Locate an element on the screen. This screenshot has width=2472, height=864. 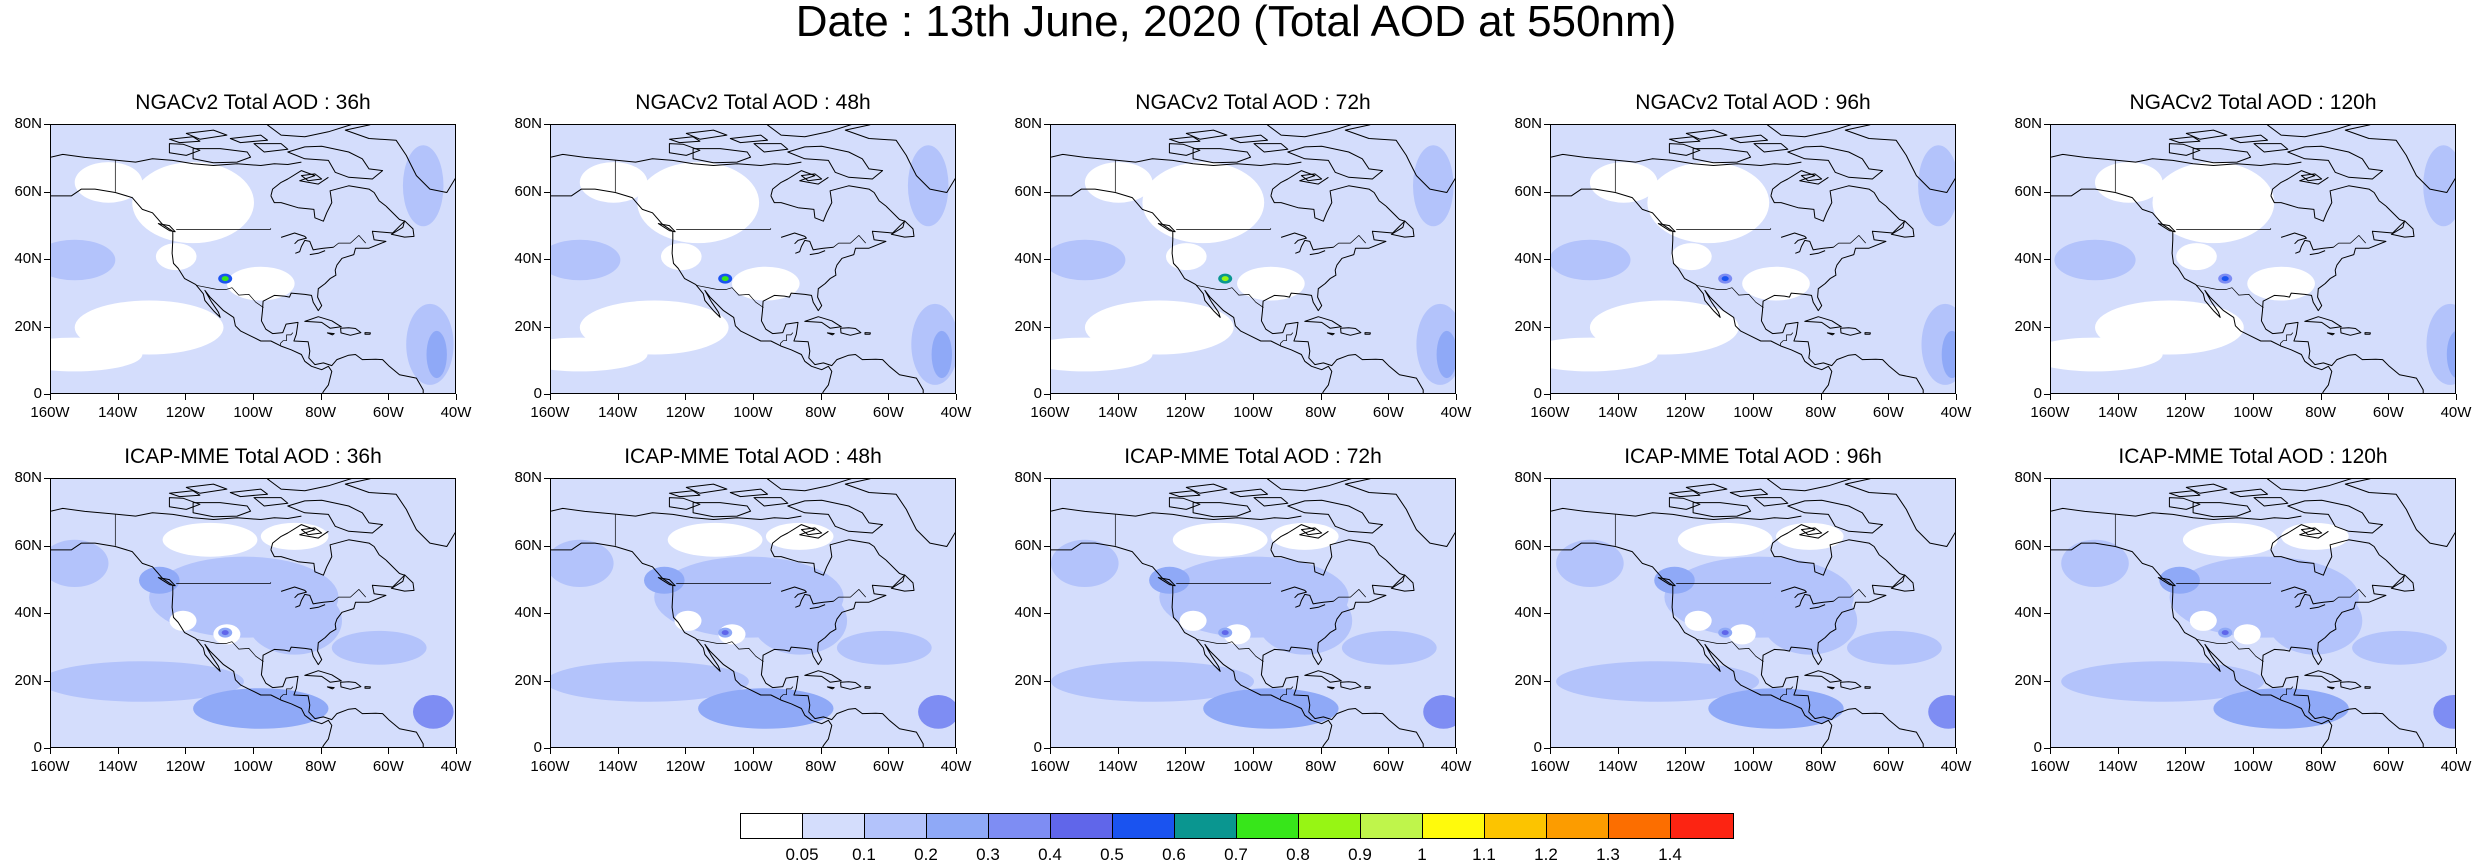
colorbar-label: 1 is located at coordinates (1422, 854).